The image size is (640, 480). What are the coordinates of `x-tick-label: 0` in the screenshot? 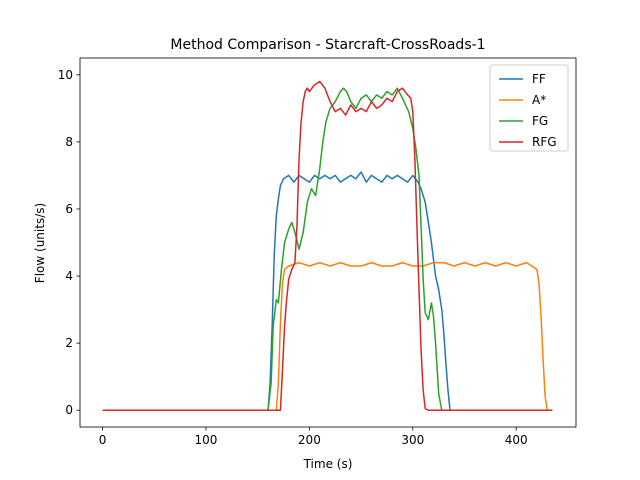 It's located at (103, 440).